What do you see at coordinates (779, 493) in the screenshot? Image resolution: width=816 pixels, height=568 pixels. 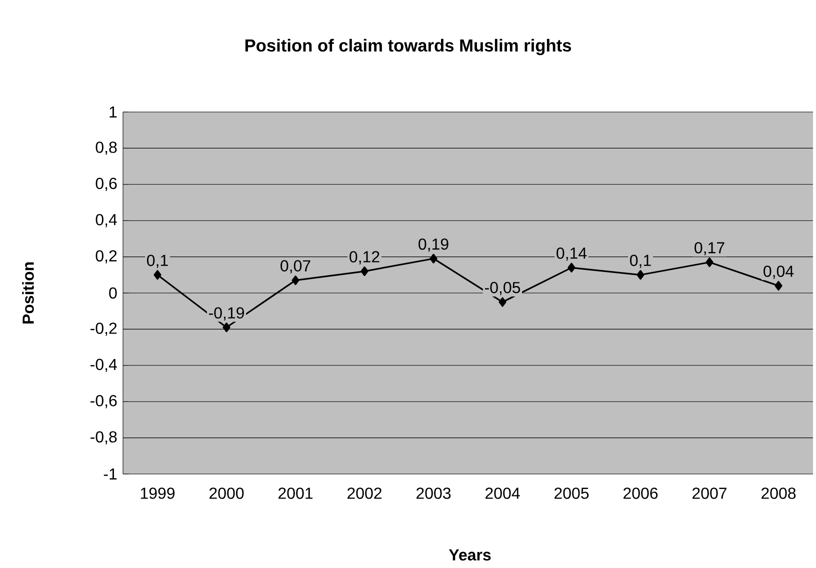 I see `x-tick-label: 2008` at bounding box center [779, 493].